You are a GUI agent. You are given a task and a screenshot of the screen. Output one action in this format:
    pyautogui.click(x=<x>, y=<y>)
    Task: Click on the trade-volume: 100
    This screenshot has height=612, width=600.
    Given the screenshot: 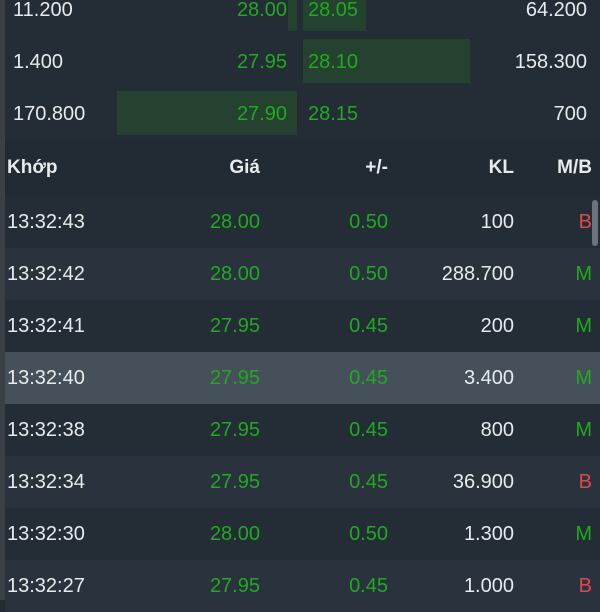 What is the action you would take?
    pyautogui.click(x=497, y=222)
    